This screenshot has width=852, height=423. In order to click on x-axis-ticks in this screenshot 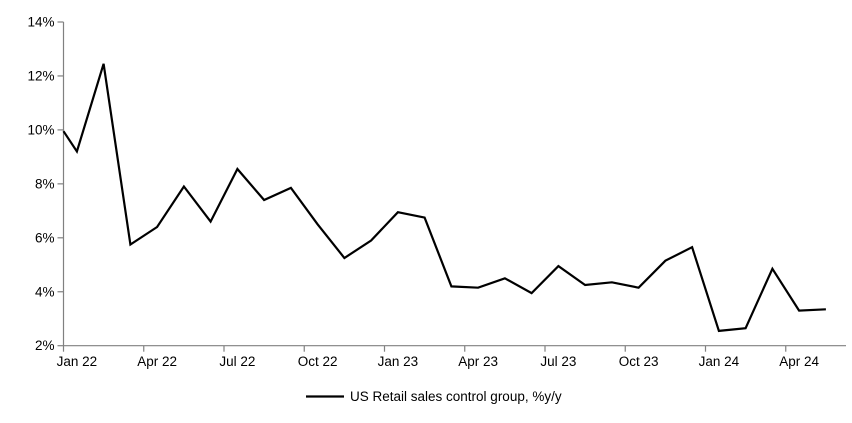, I will do `click(424, 348)`.